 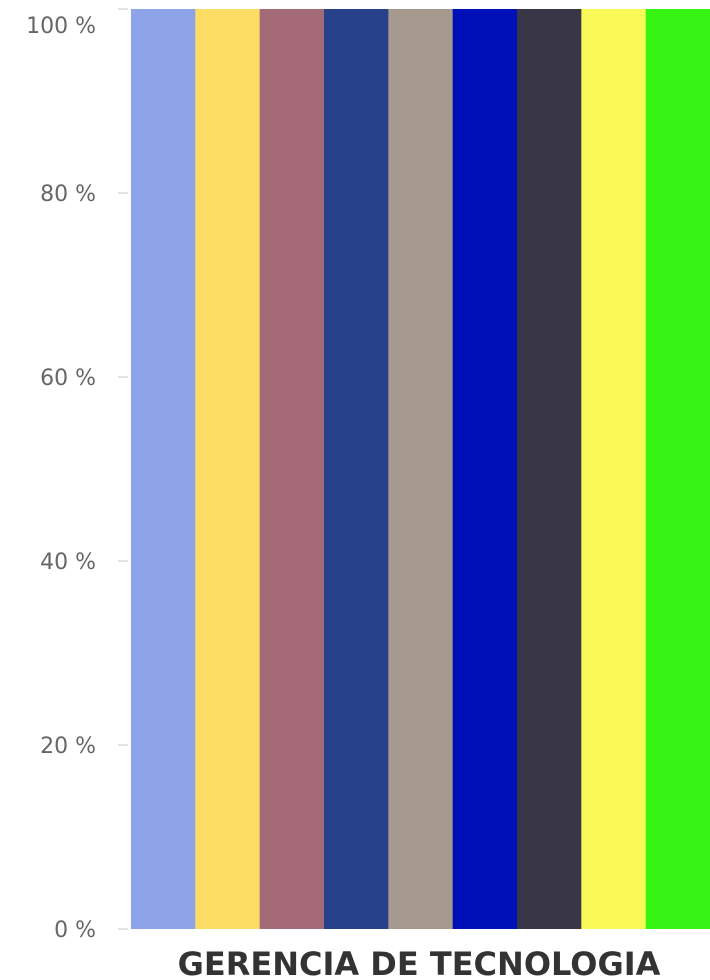 I want to click on y-tick-label: 40 %, so click(x=68, y=562).